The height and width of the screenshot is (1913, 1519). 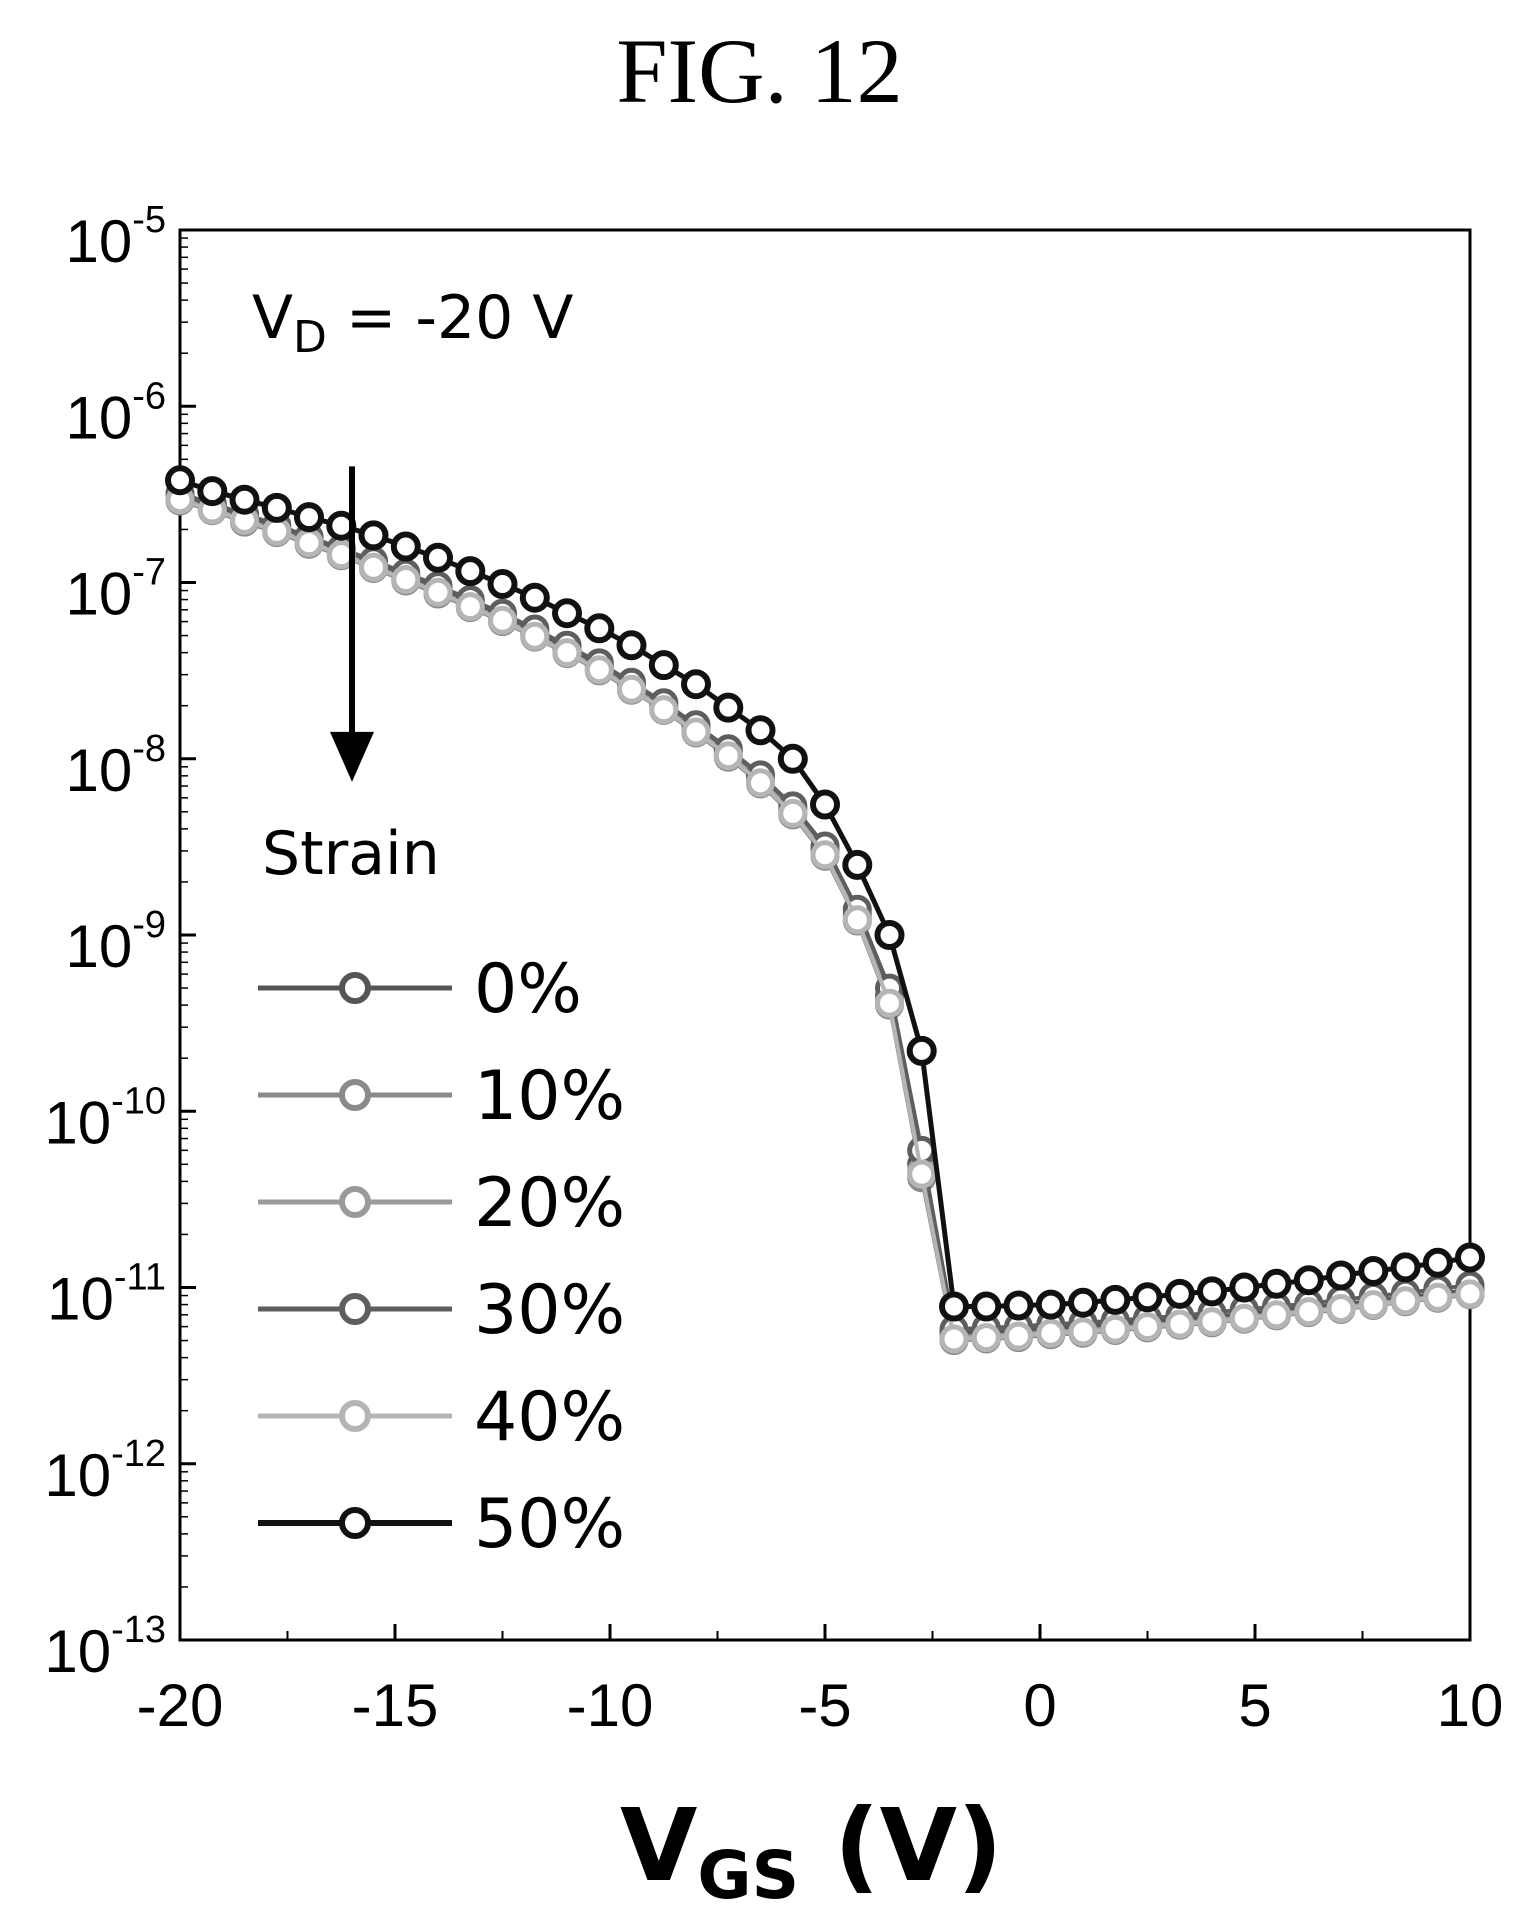 I want to click on legend-entry: 10%, so click(x=441, y=1096).